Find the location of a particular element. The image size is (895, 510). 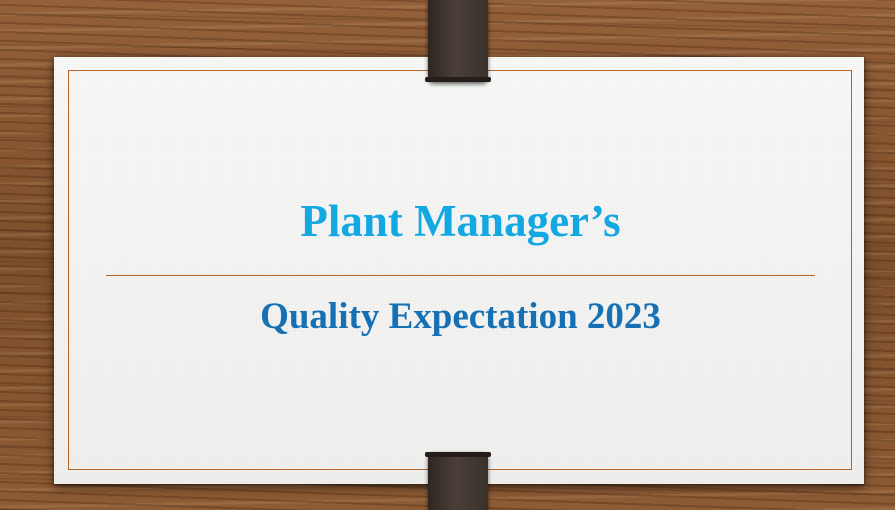

title-divider is located at coordinates (460, 275).